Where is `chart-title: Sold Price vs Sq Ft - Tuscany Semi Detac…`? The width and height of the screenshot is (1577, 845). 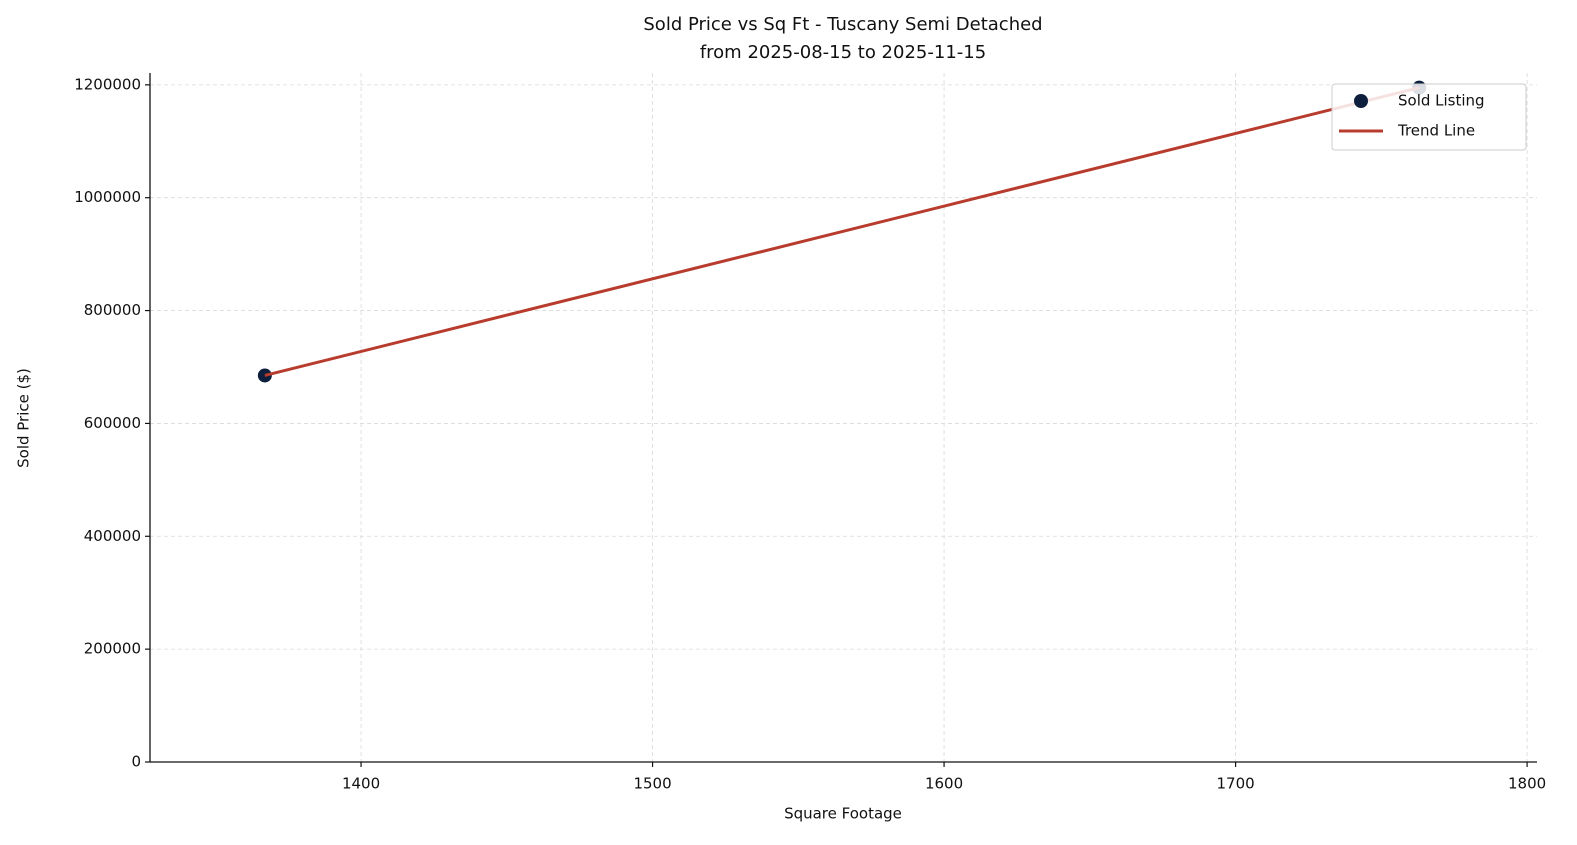
chart-title: Sold Price vs Sq Ft - Tuscany Semi Detac… is located at coordinates (842, 24).